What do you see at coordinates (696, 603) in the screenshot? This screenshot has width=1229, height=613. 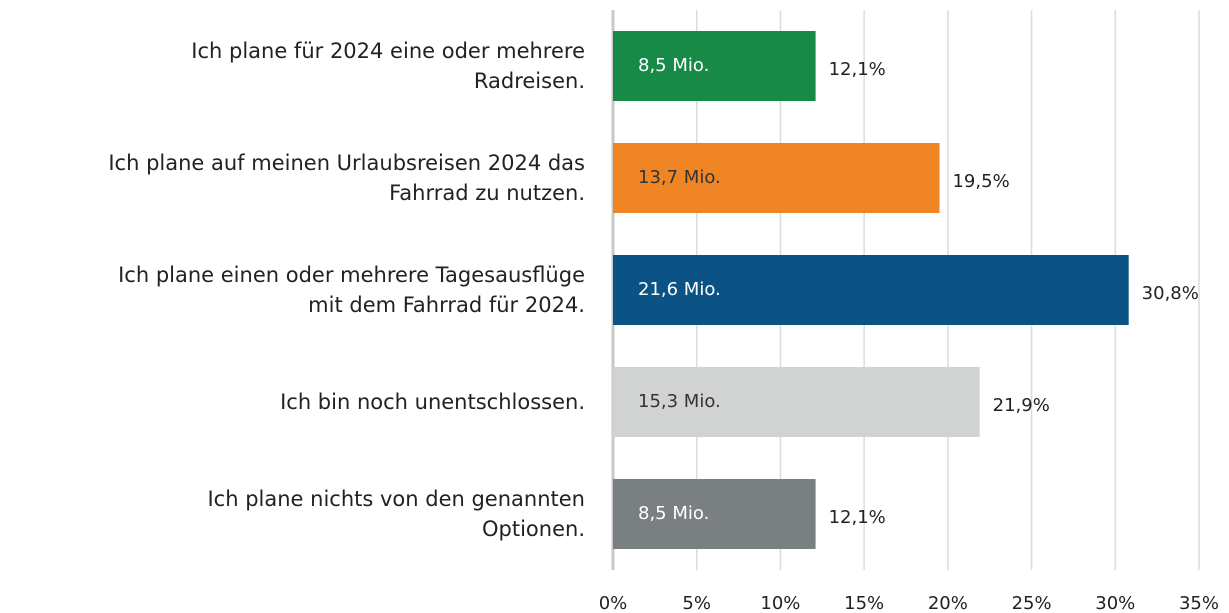 I see `x-tick-label: 5%` at bounding box center [696, 603].